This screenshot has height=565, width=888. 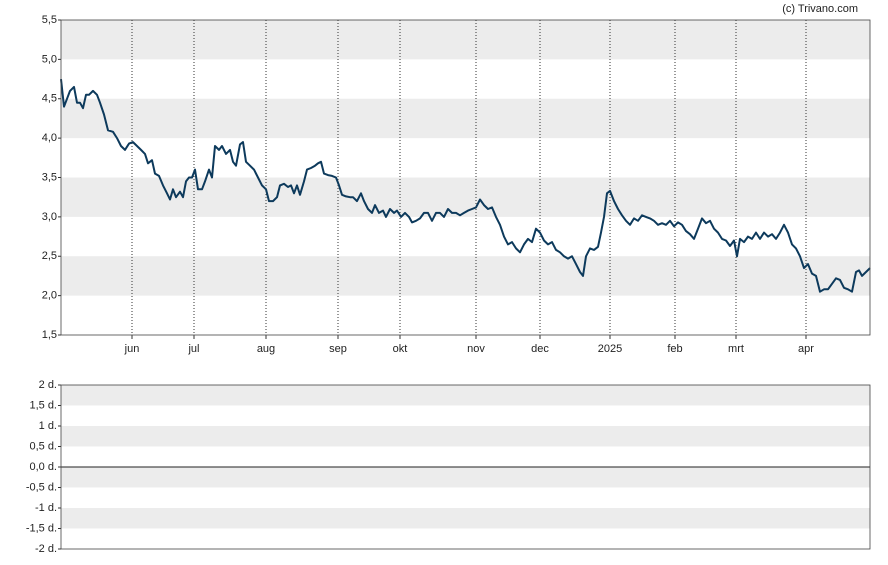 What do you see at coordinates (49, 296) in the screenshot?
I see `y-tick-label: 2,0` at bounding box center [49, 296].